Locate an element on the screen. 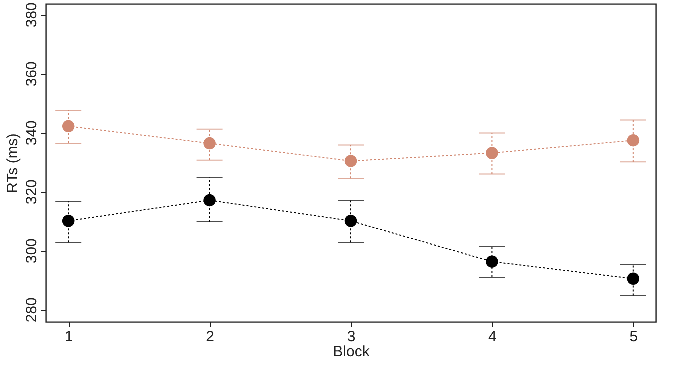 The image size is (696, 376). y-tick-label: 340 is located at coordinates (32, 133).